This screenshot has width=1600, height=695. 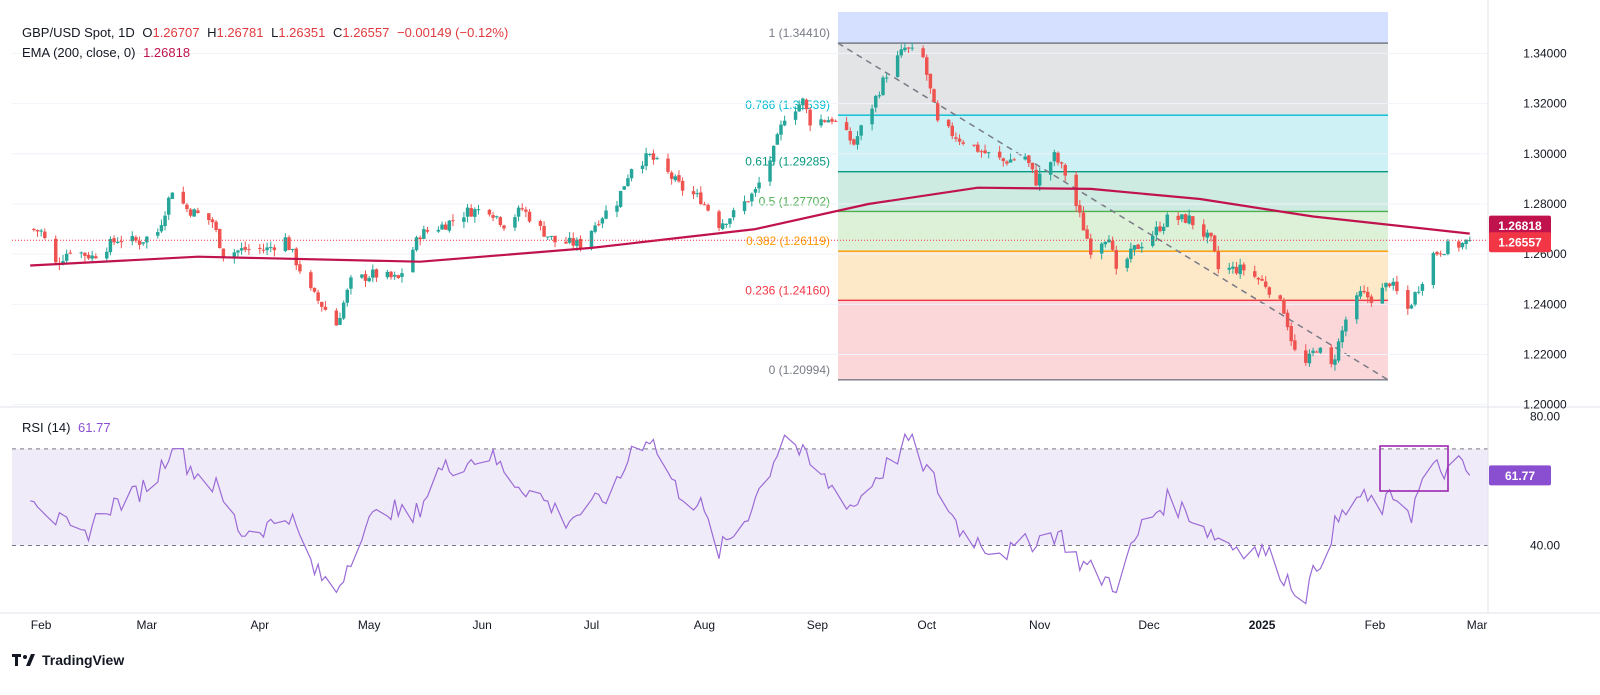 I want to click on close-label: C, so click(x=337, y=32).